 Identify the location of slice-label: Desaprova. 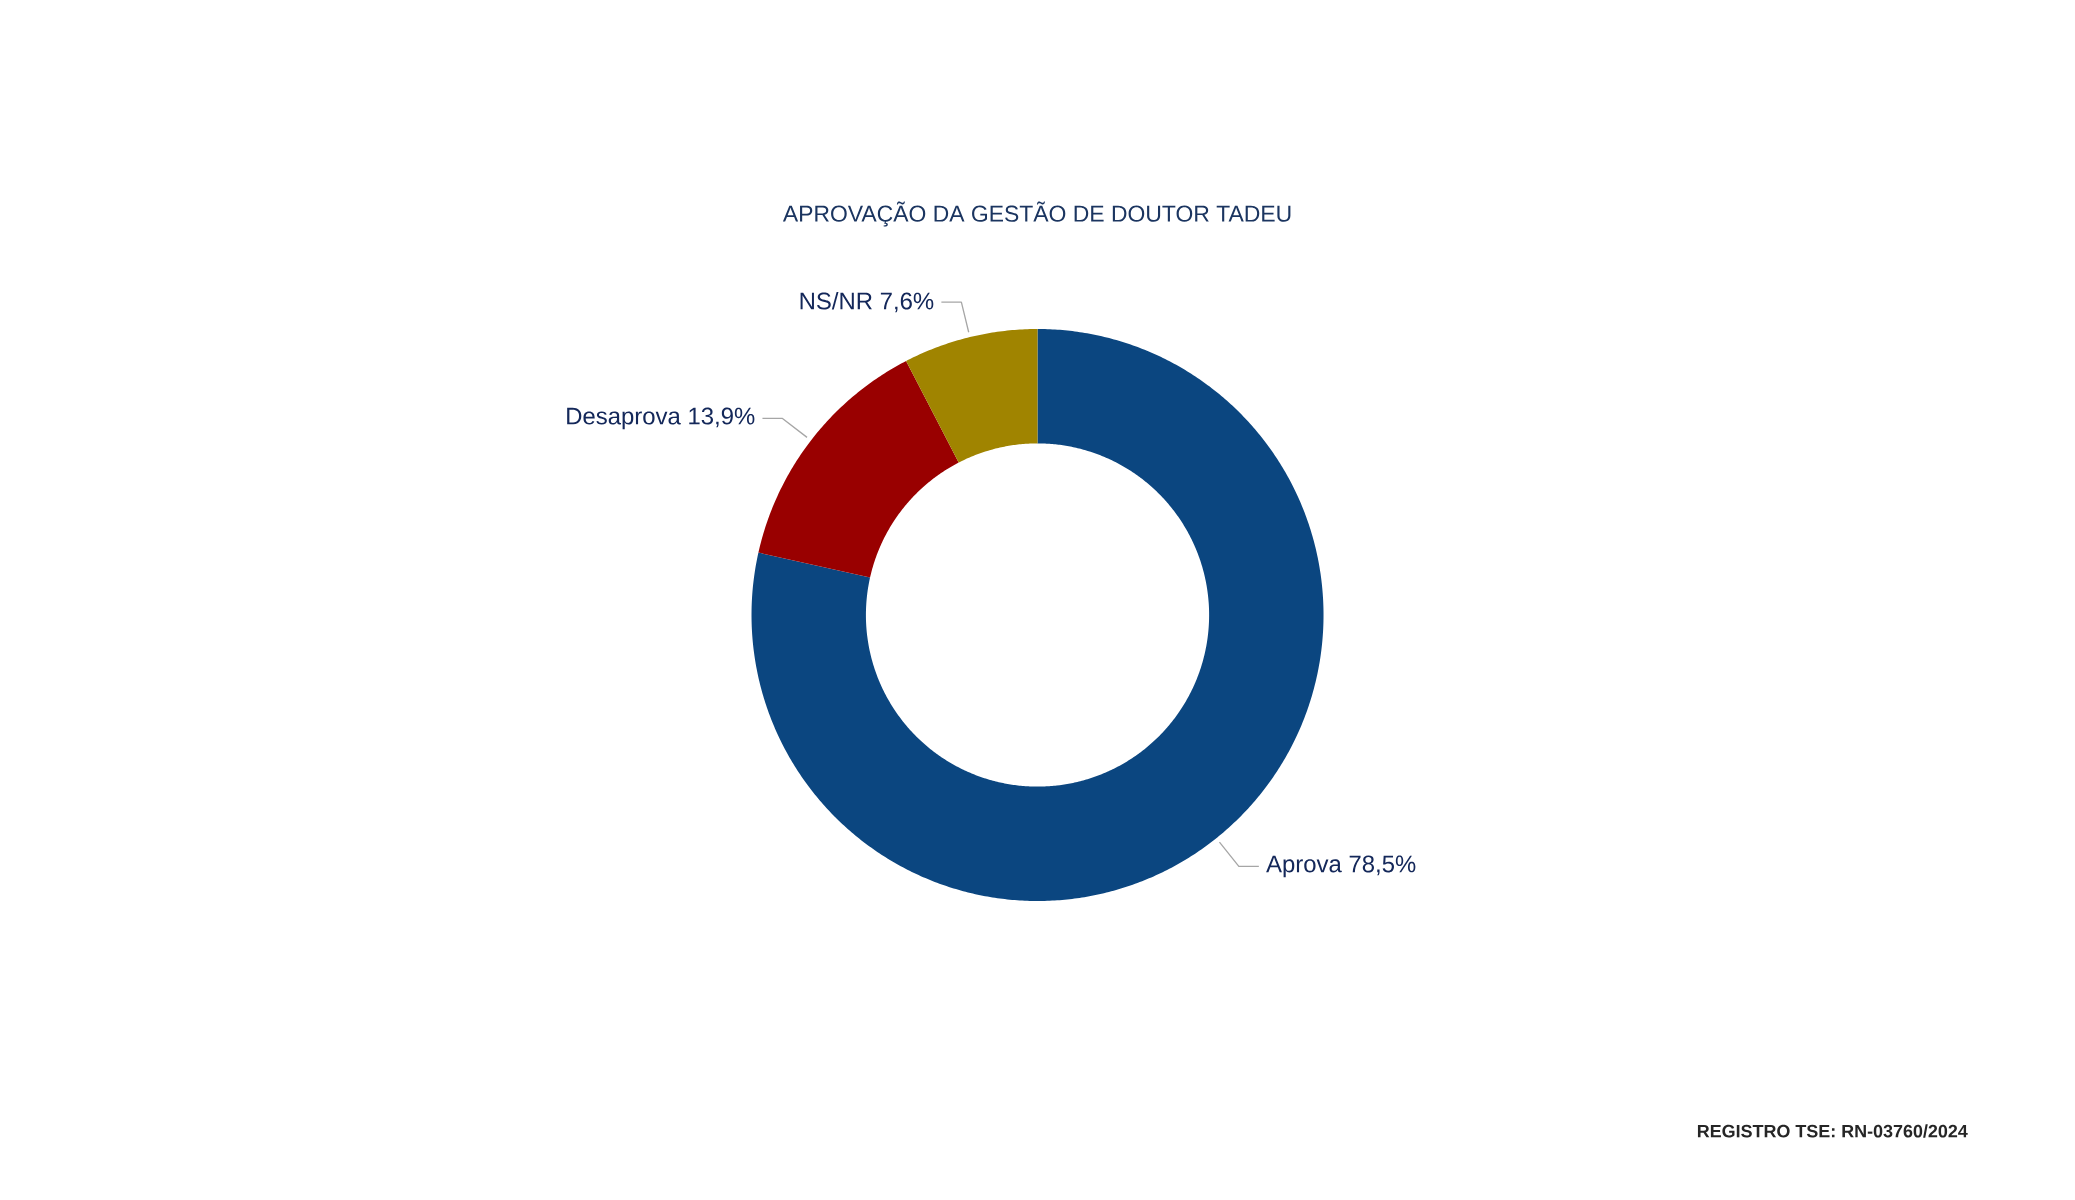
(624, 418).